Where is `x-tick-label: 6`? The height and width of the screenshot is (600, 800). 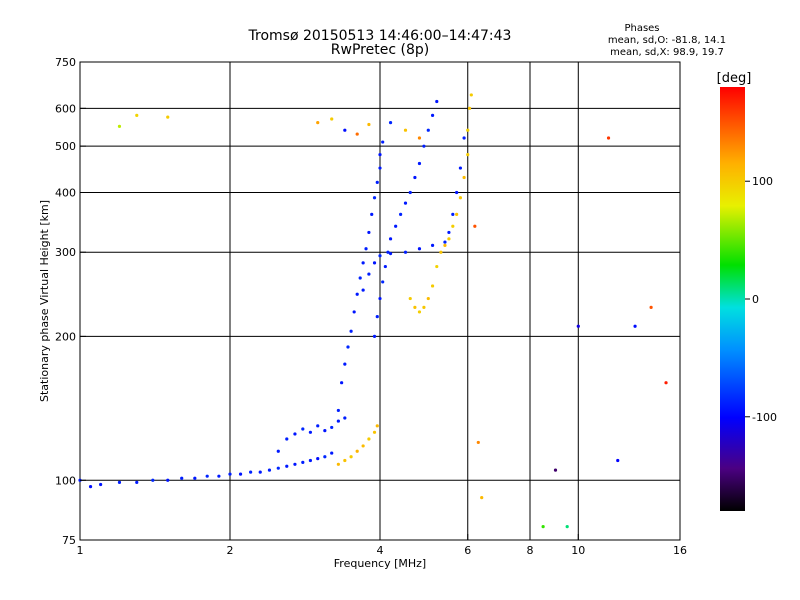 x-tick-label: 6 is located at coordinates (467, 550).